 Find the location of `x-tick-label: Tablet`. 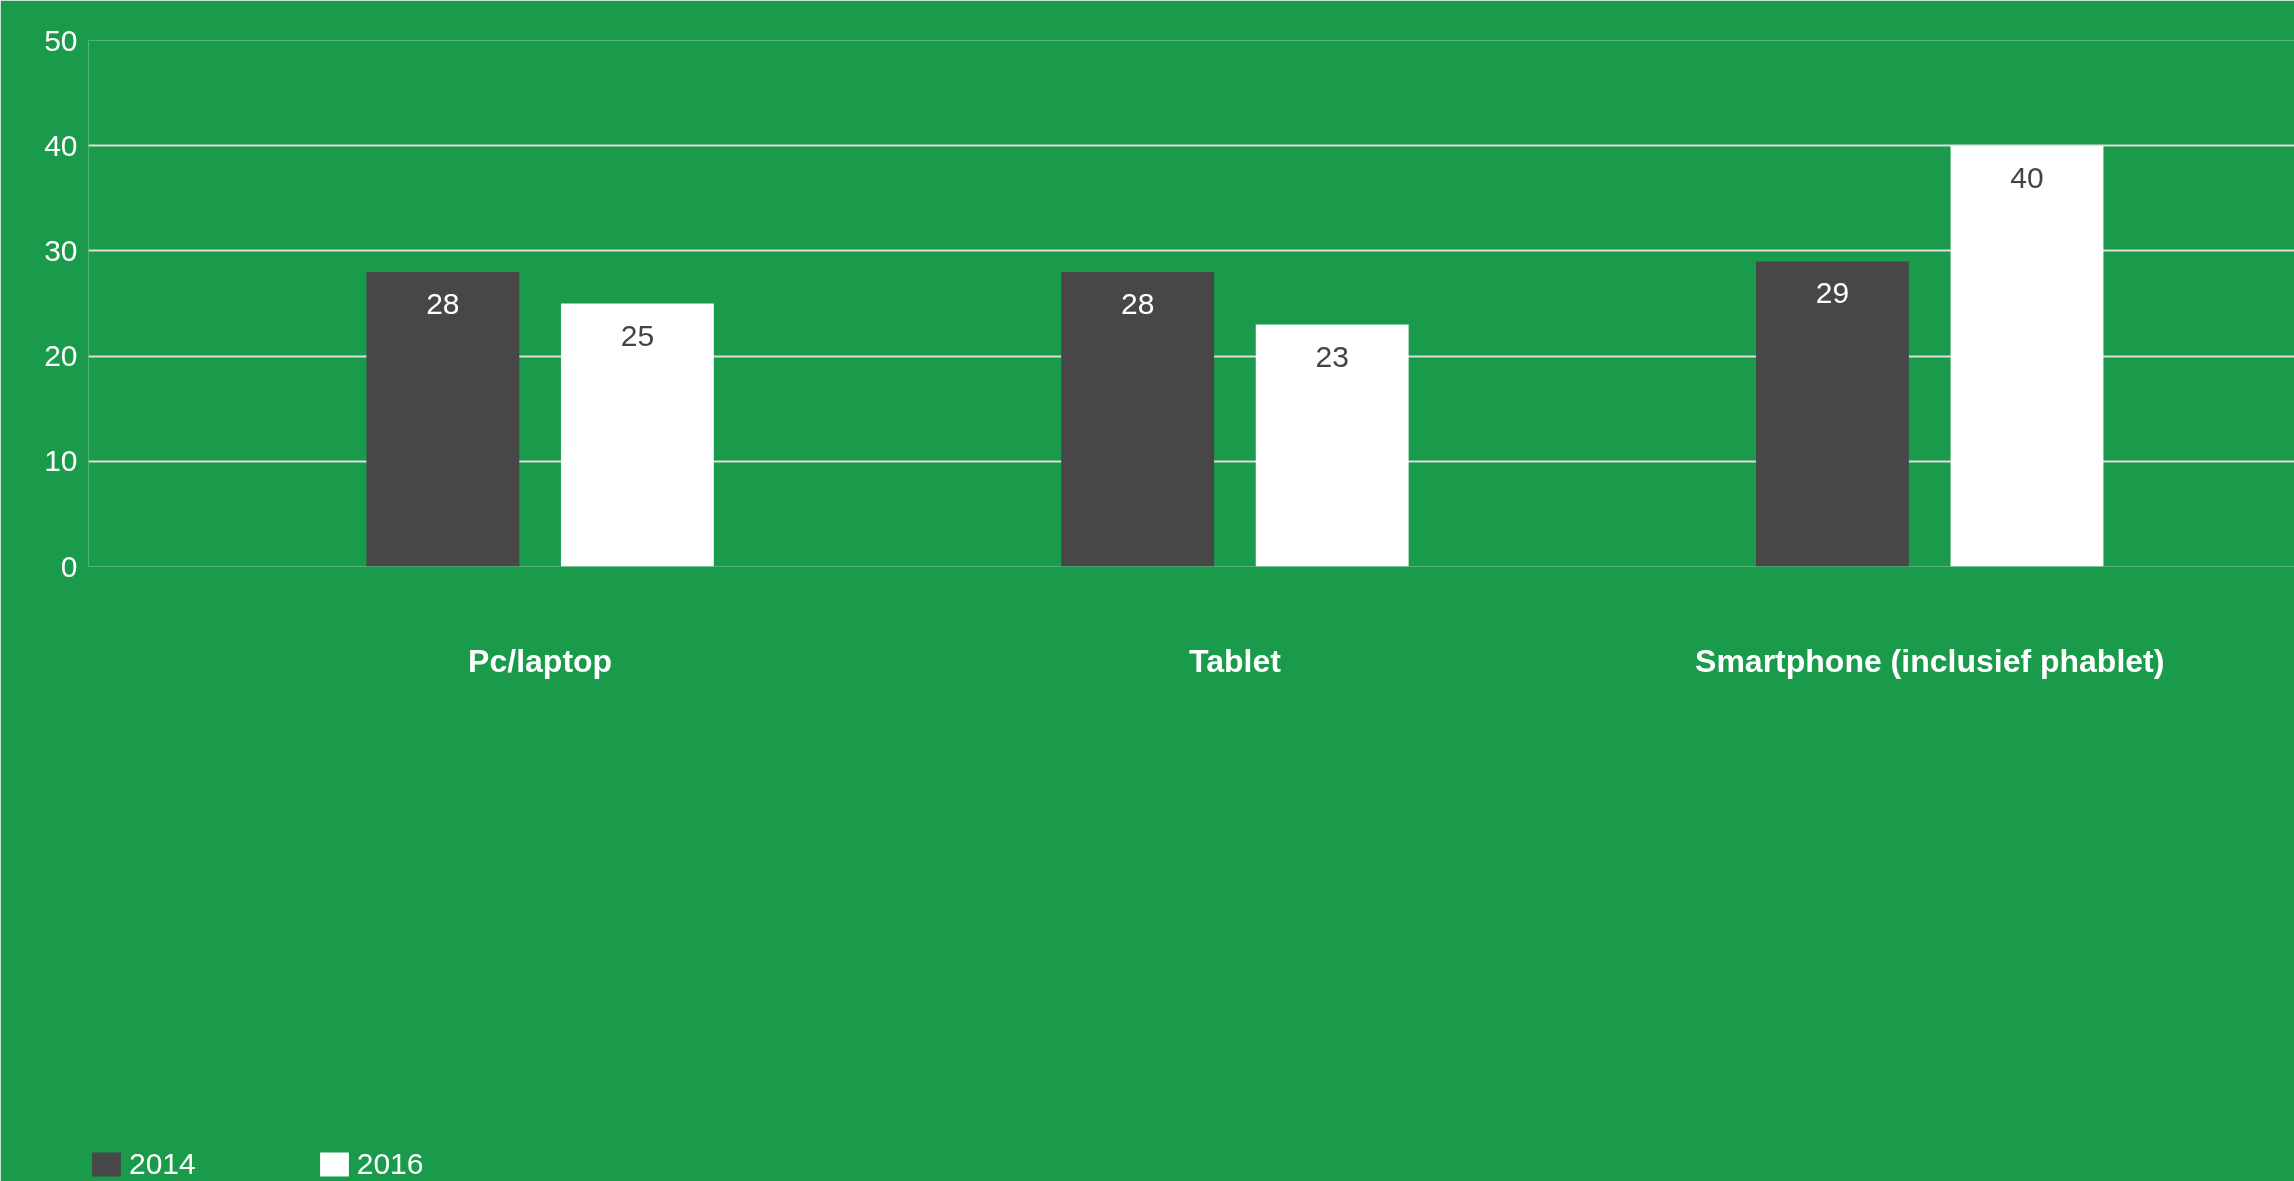

x-tick-label: Tablet is located at coordinates (1235, 660).